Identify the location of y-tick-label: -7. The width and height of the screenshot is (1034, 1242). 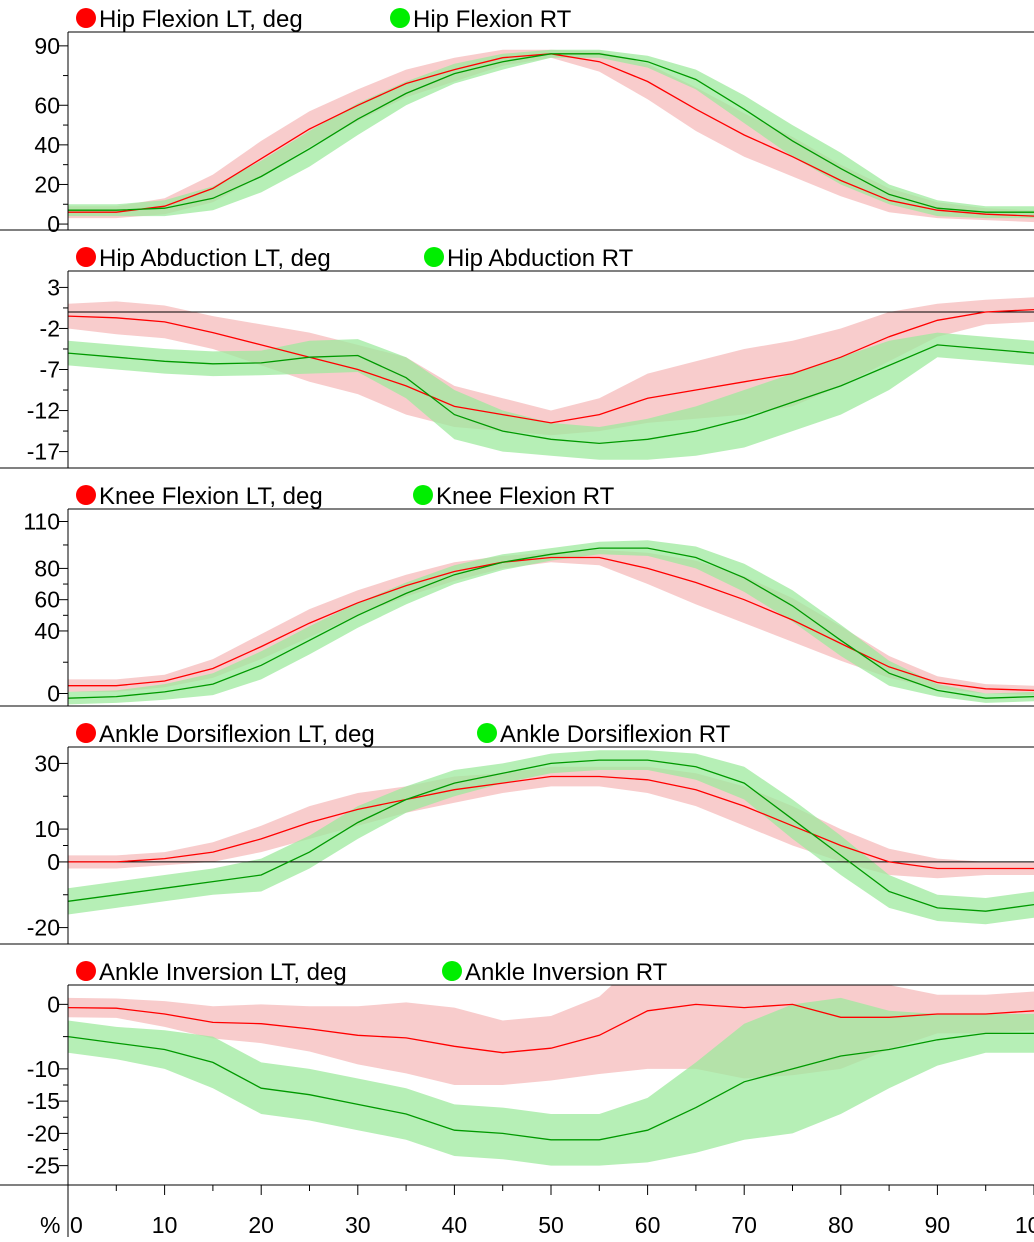
(50, 370).